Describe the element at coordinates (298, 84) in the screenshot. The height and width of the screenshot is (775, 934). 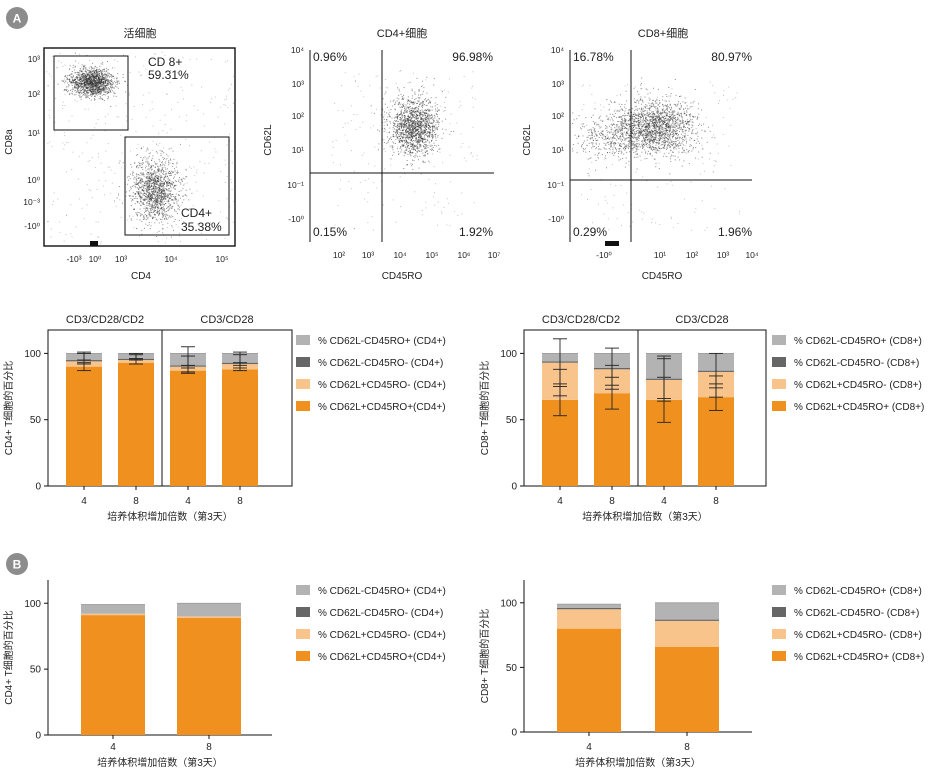
I see `flow2-ytick-1: 10³` at that location.